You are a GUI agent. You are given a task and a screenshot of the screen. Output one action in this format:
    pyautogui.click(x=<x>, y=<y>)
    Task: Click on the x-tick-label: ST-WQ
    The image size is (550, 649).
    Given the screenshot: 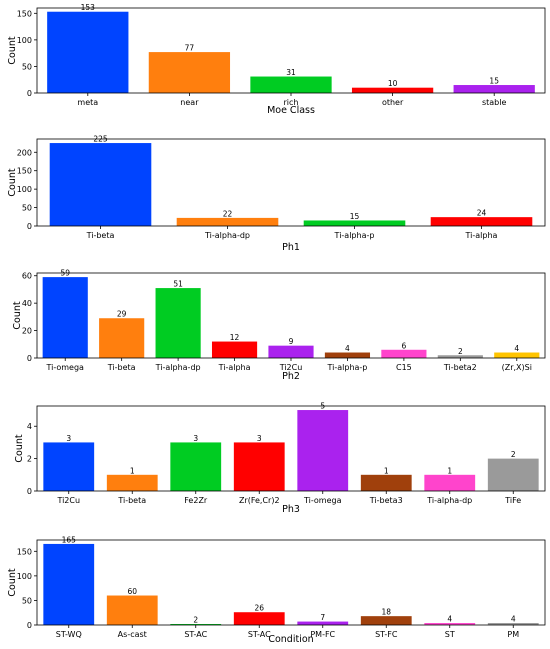 What is the action you would take?
    pyautogui.click(x=69, y=634)
    